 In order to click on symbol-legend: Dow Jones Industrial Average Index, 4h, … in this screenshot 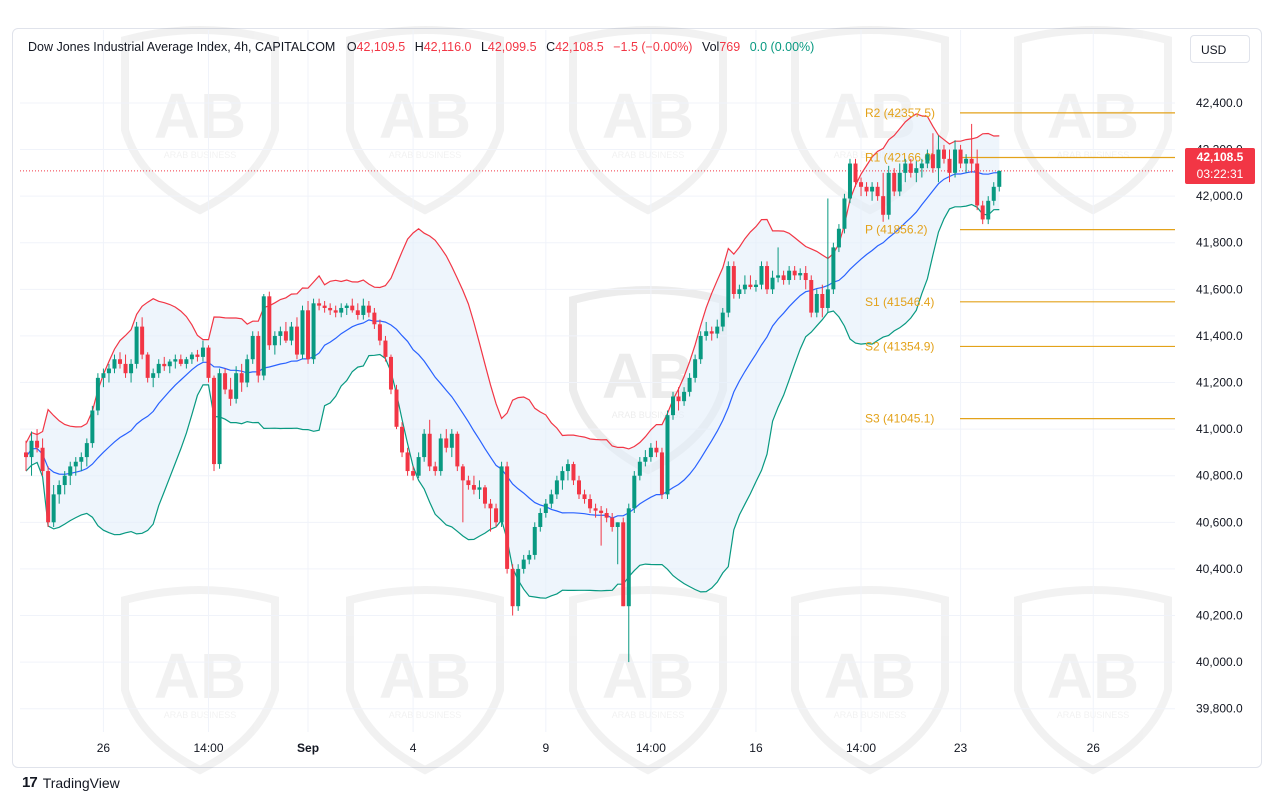, I will do `click(421, 47)`.